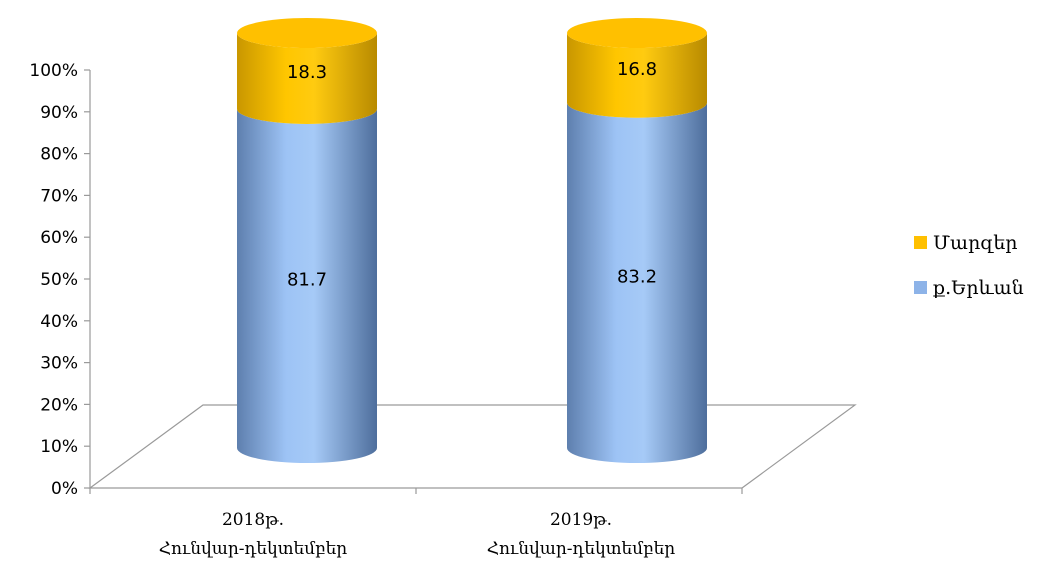 The height and width of the screenshot is (565, 1039). I want to click on y-tick-label: 60%, so click(59, 238).